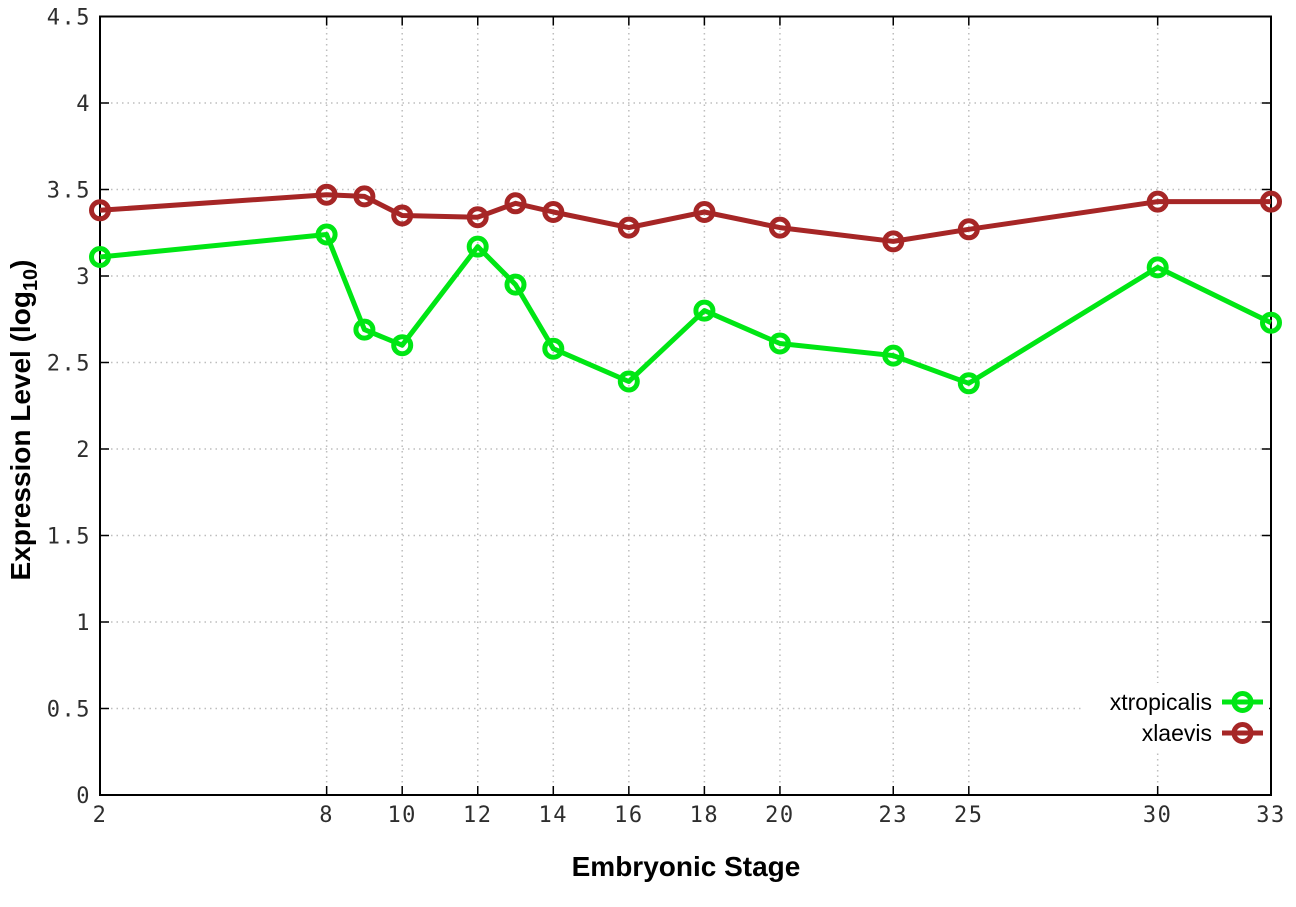 Image resolution: width=1296 pixels, height=907 pixels. What do you see at coordinates (554, 815) in the screenshot?
I see `x-tick-label: 14` at bounding box center [554, 815].